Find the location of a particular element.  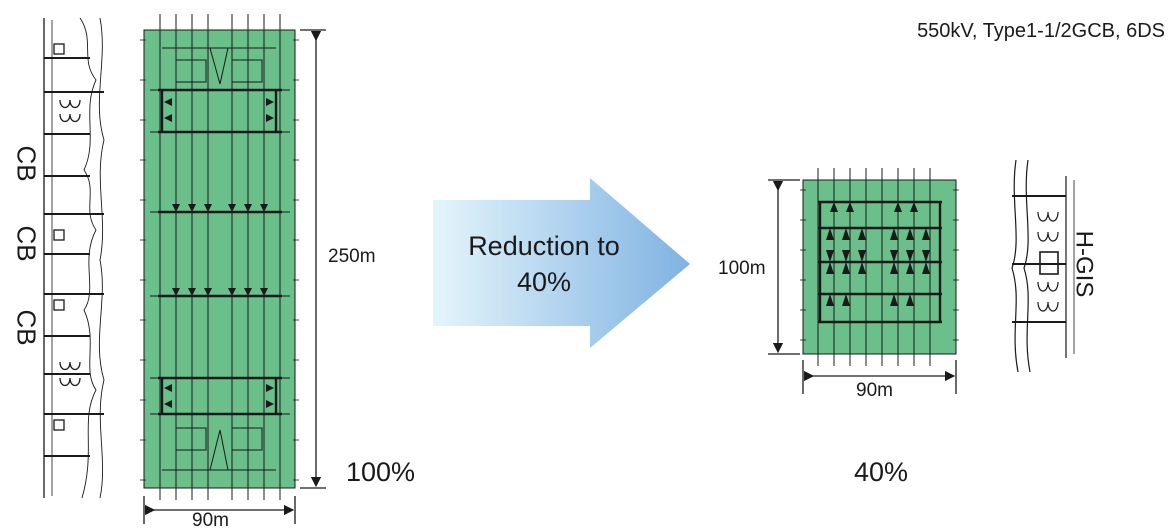

hgis-percent-label: 40% is located at coordinates (881, 472).